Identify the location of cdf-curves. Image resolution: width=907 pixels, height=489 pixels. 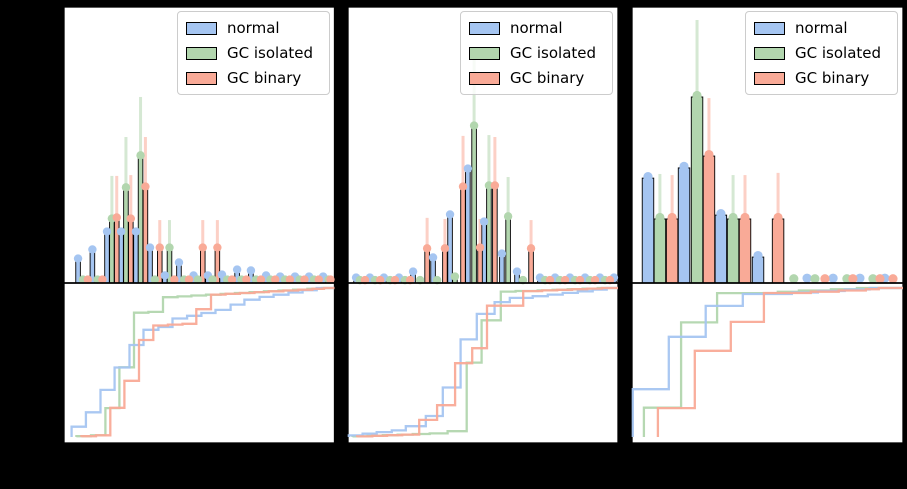
(767, 361).